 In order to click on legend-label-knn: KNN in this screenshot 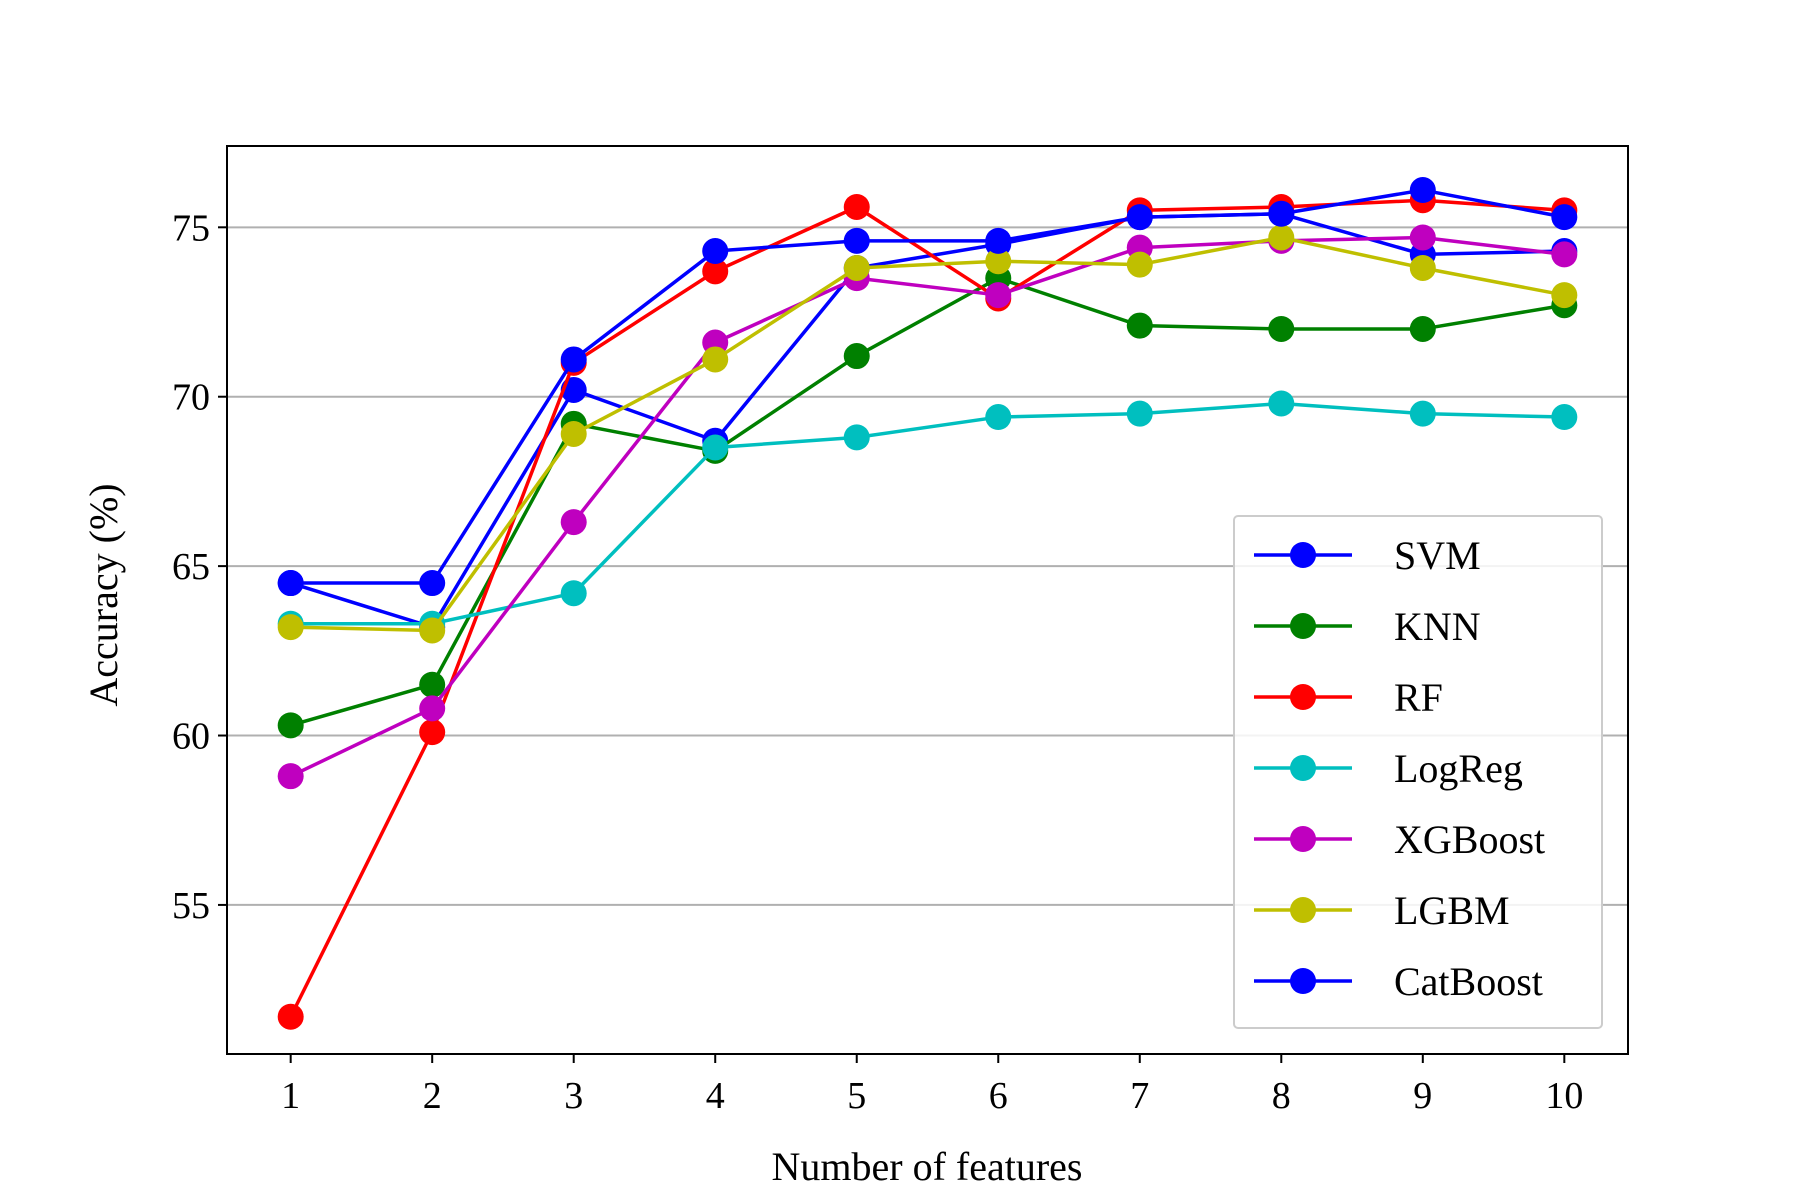, I will do `click(1437, 626)`.